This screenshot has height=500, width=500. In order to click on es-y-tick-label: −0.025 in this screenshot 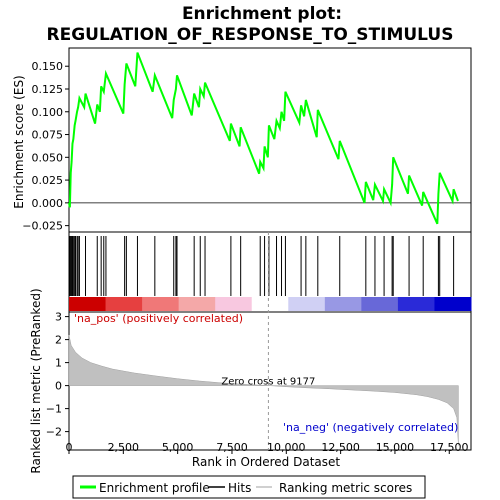, I will do `click(42, 226)`.